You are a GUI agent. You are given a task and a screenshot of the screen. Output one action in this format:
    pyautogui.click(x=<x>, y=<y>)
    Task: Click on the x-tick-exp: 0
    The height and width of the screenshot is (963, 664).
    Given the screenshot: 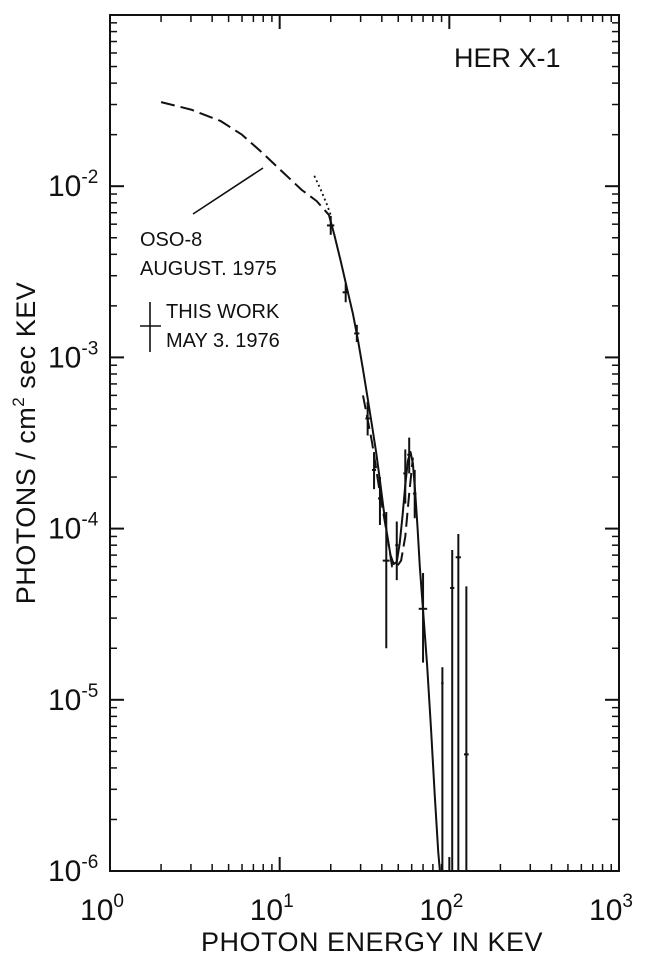 What is the action you would take?
    pyautogui.click(x=118, y=901)
    